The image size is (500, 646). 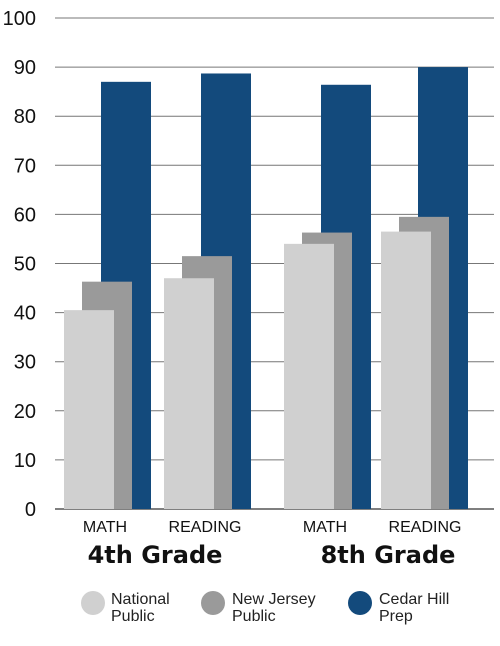 I want to click on y-tick-label: 90, so click(x=25, y=68).